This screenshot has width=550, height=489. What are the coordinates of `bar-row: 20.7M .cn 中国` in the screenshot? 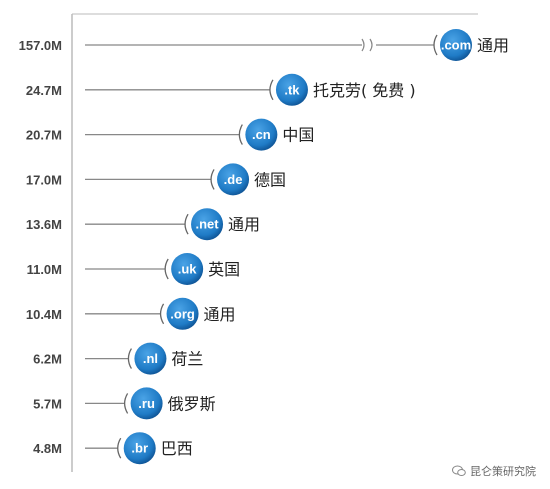 It's located at (170, 134).